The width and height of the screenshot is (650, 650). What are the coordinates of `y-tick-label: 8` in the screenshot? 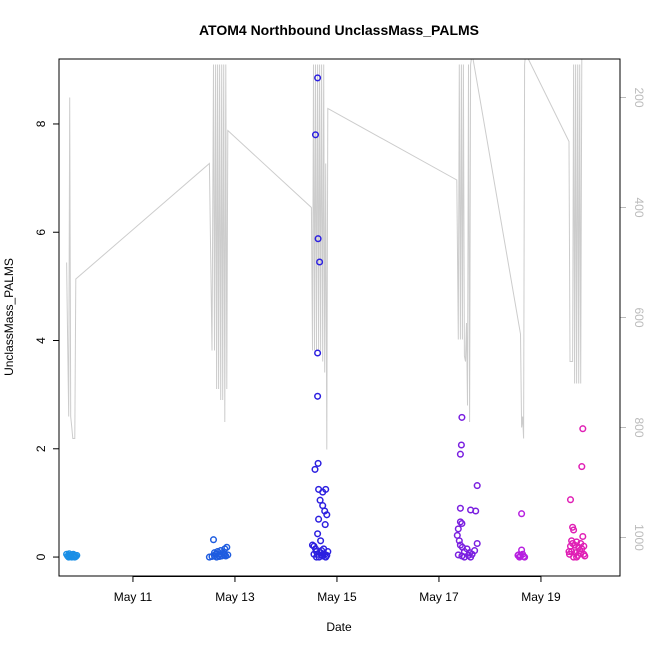 It's located at (41, 123).